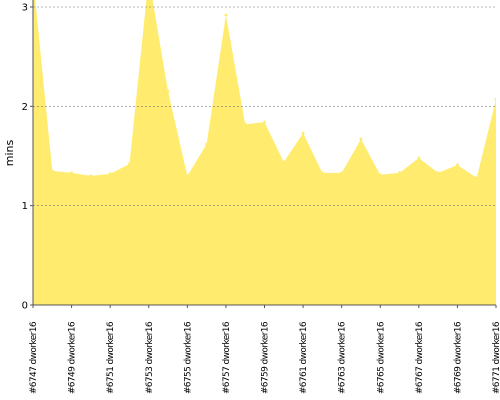 This screenshot has height=400, width=500. What do you see at coordinates (420, 357) in the screenshot?
I see `x-tick-label: #6767 dworker16` at bounding box center [420, 357].